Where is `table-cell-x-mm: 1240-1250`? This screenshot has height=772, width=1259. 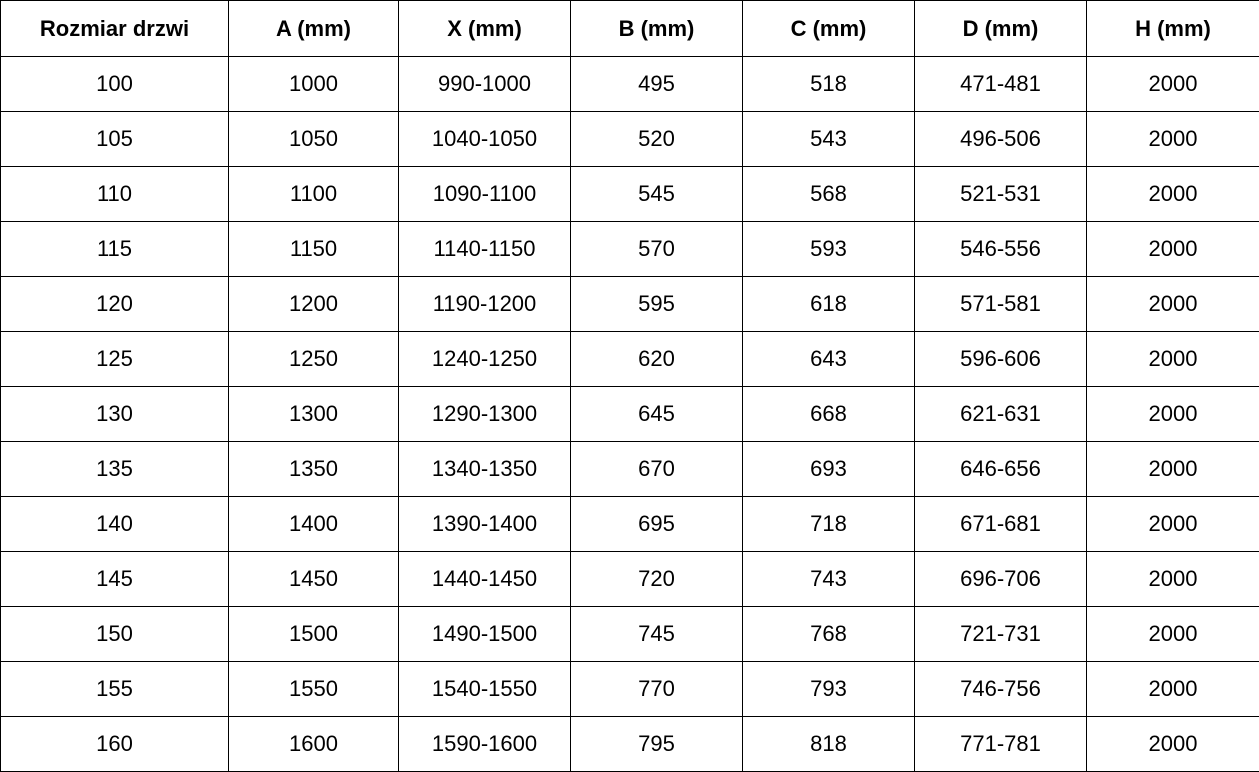
table-cell-x-mm: 1240-1250 is located at coordinates (485, 359).